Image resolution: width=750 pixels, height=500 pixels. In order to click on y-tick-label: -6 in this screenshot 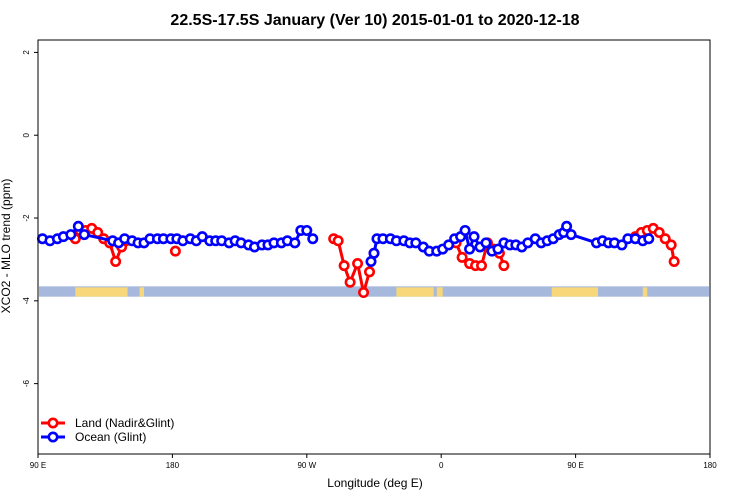, I will do `click(26, 384)`.